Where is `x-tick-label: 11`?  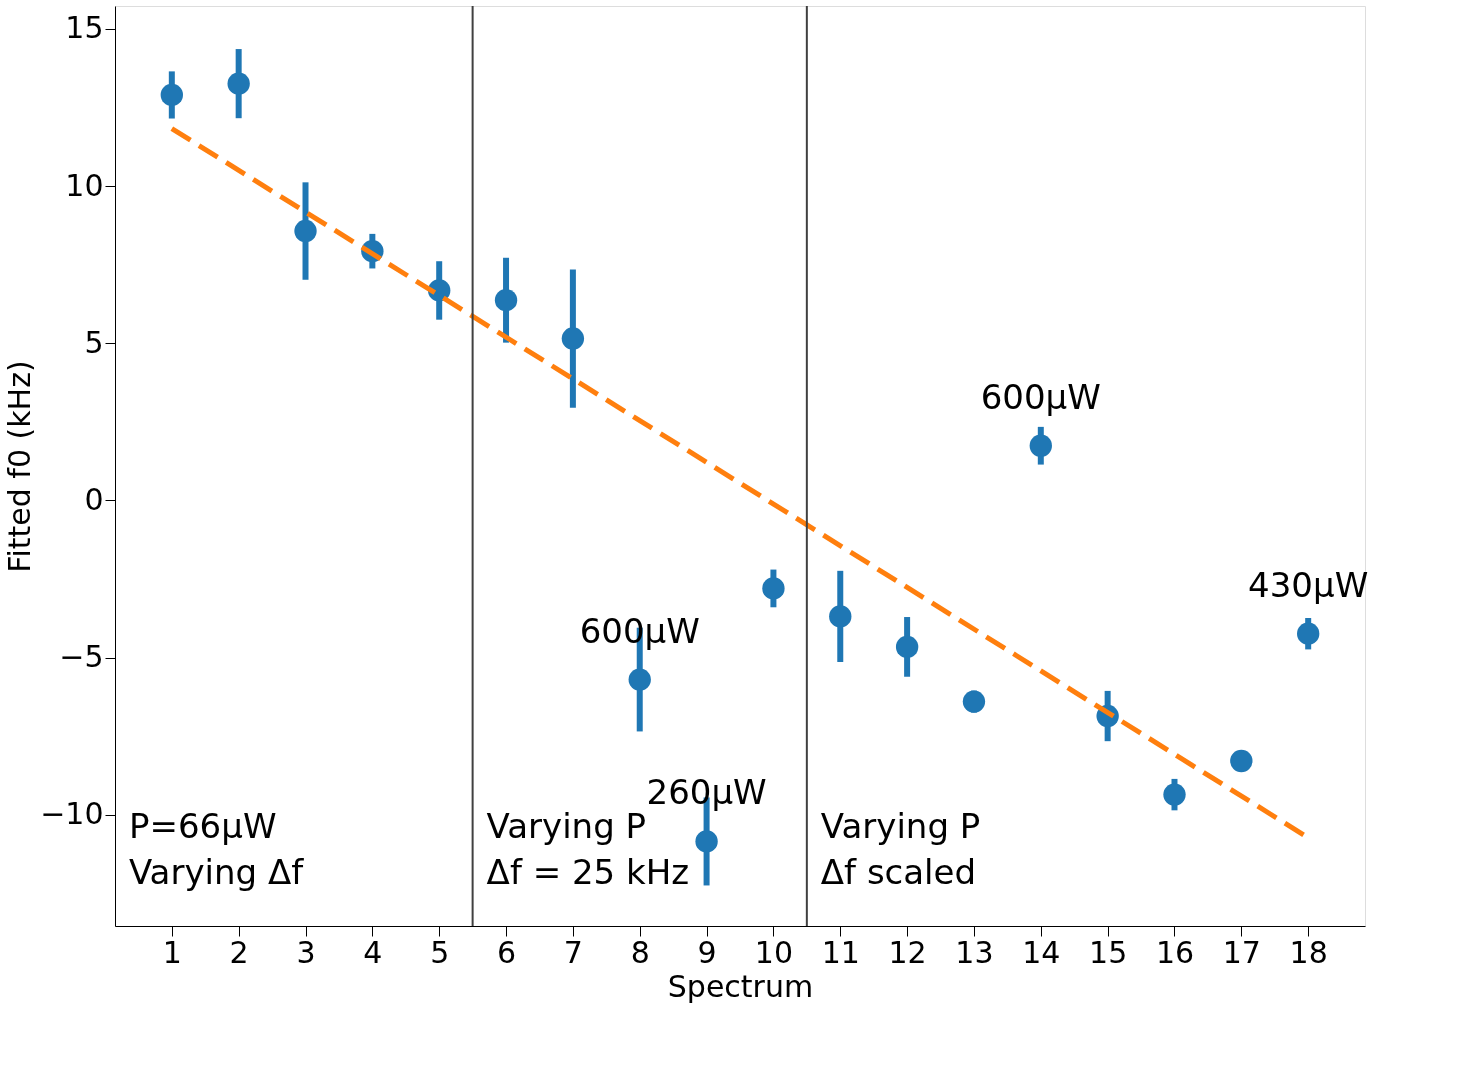 x-tick-label: 11 is located at coordinates (840, 952).